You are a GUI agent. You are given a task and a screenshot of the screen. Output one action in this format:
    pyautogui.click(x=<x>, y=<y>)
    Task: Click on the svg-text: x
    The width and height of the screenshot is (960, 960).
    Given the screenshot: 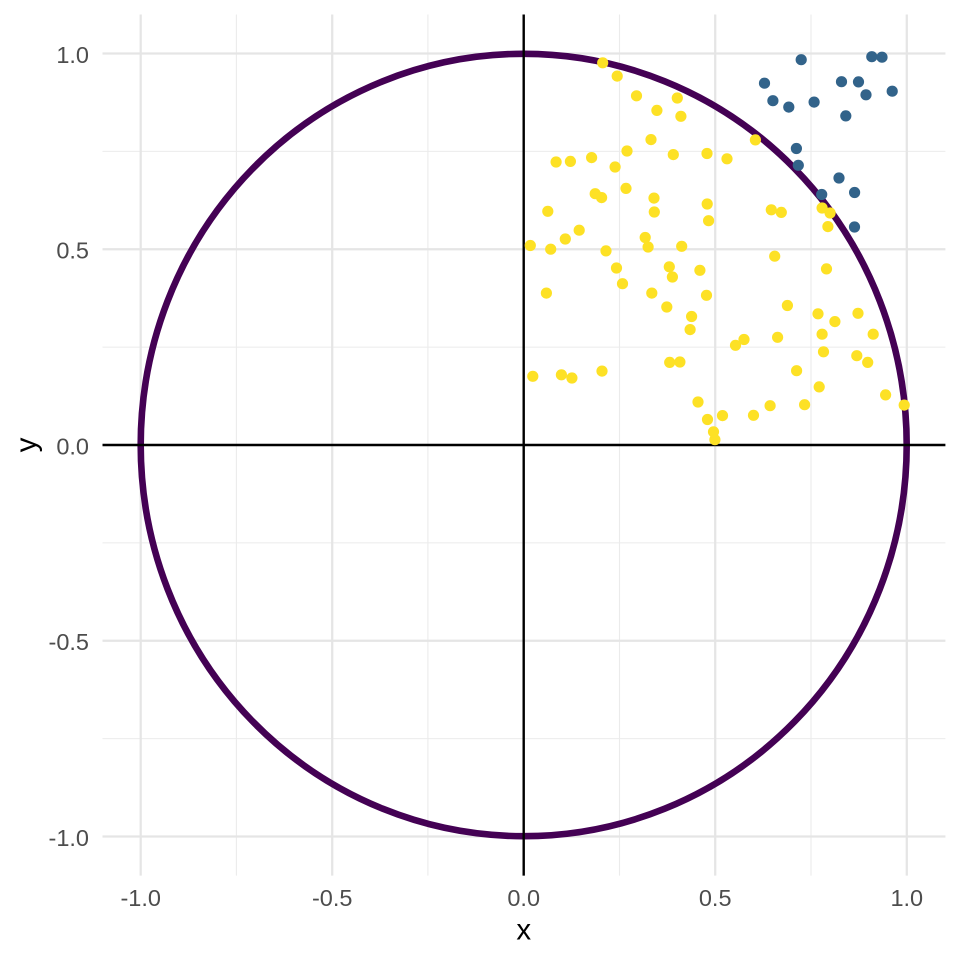 What is the action you would take?
    pyautogui.click(x=523, y=930)
    